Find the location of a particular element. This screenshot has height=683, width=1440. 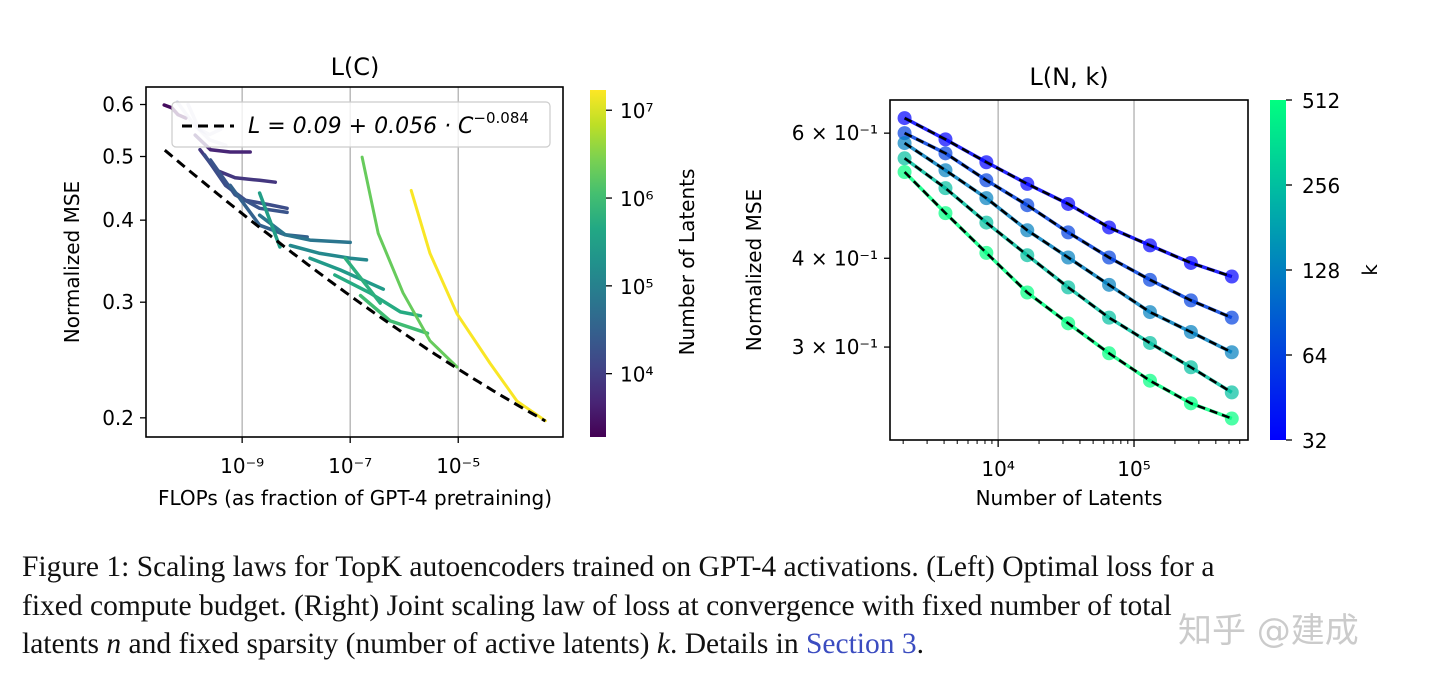

legend-label-exponent: −0.084 is located at coordinates (501, 118).